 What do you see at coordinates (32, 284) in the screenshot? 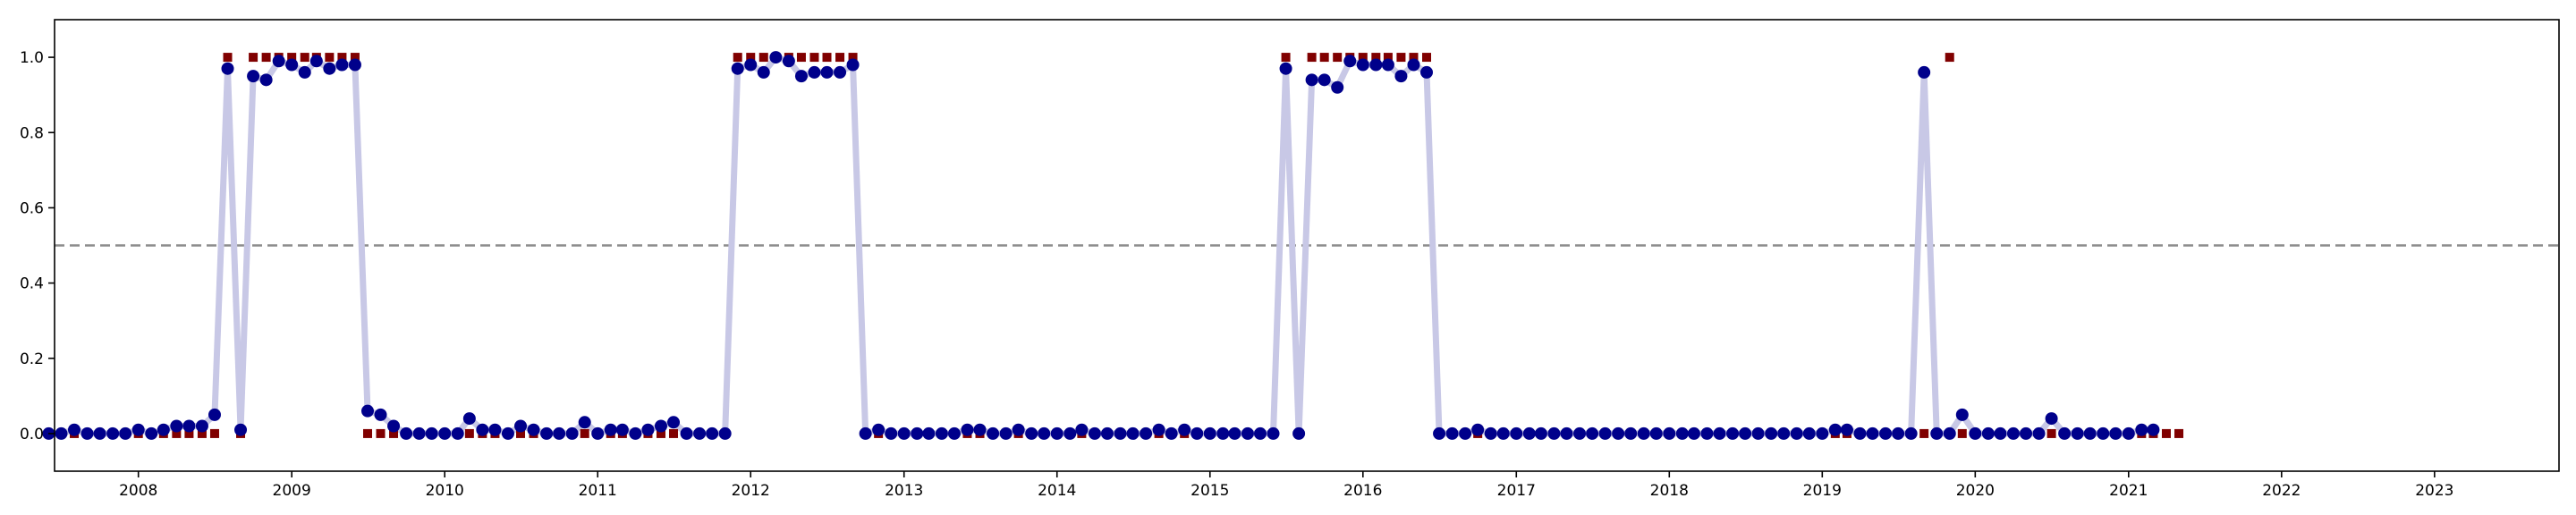
I see `y-tick-label: 0.4` at bounding box center [32, 284].